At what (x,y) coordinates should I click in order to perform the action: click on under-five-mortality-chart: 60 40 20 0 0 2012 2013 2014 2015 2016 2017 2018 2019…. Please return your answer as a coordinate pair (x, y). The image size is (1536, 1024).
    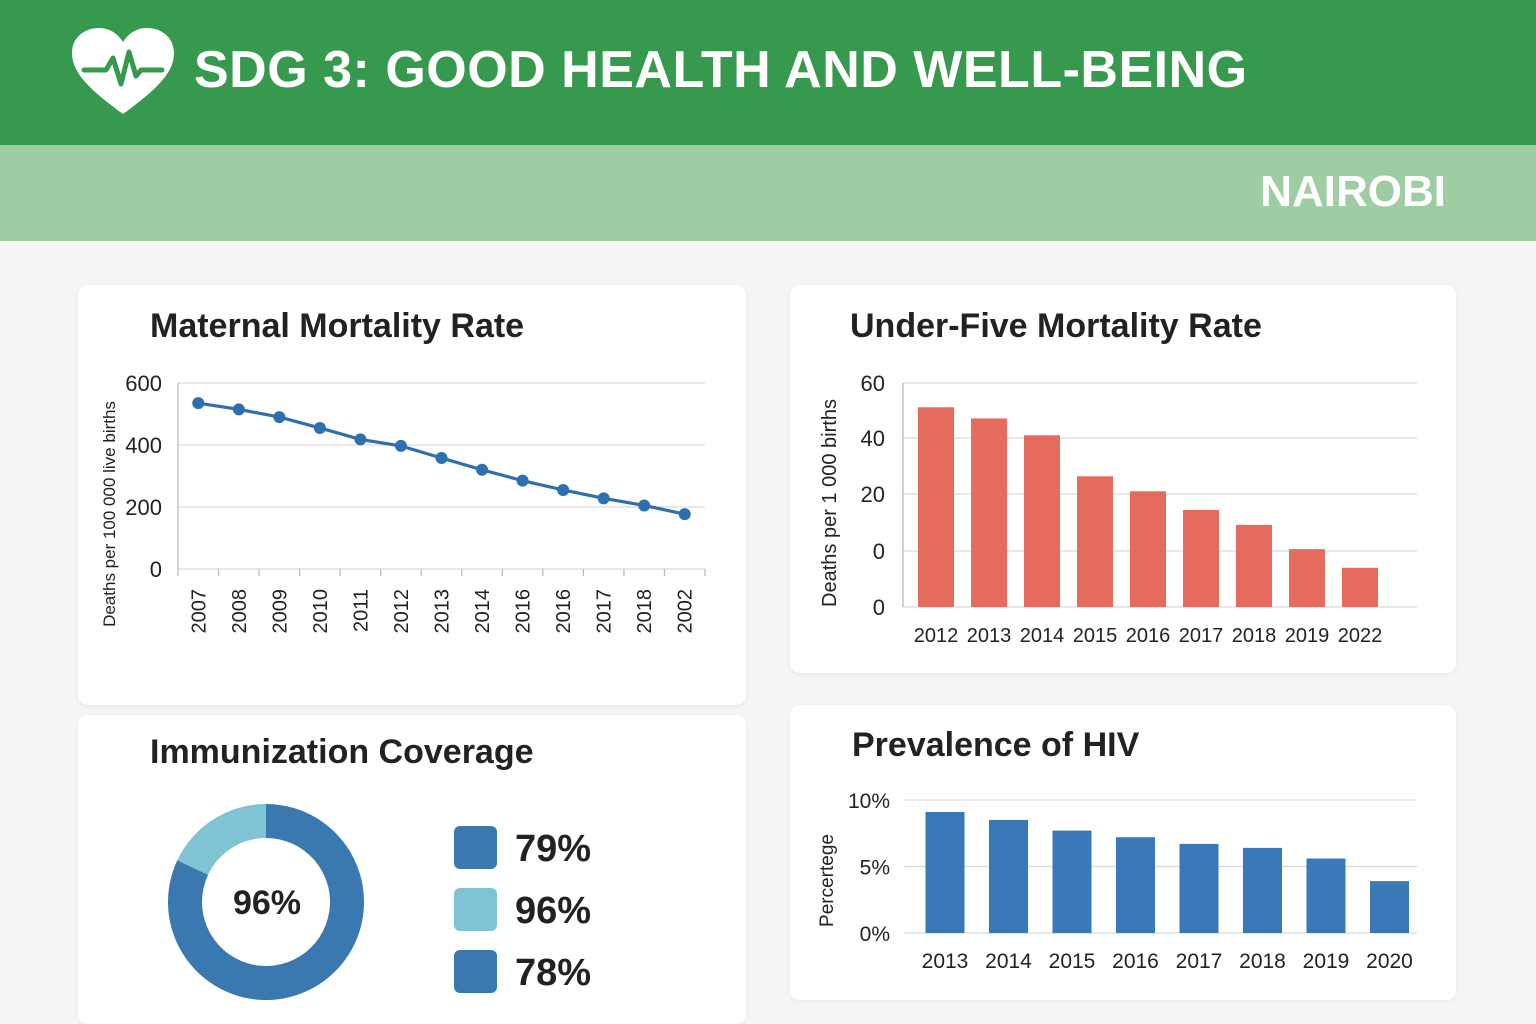
    Looking at the image, I should click on (1118, 509).